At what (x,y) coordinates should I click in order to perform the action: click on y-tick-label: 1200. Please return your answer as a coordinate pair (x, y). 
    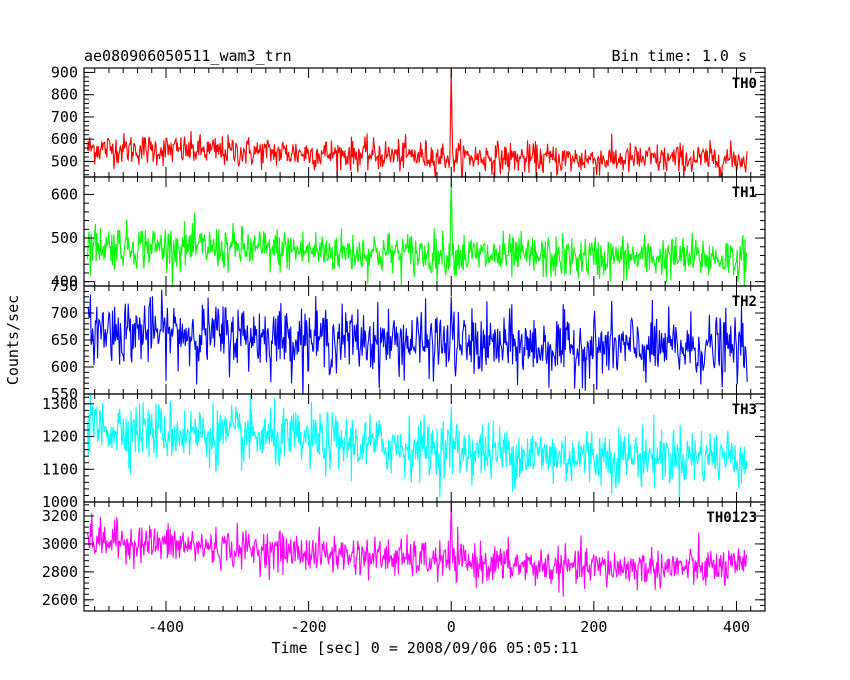
    Looking at the image, I should click on (60, 437).